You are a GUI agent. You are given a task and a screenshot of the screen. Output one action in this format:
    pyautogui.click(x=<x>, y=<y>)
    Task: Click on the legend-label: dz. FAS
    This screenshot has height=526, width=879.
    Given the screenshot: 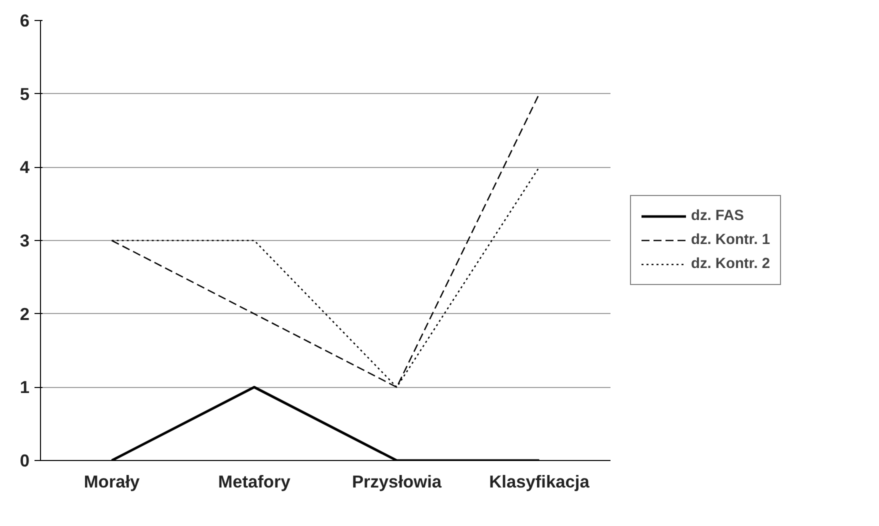 What is the action you would take?
    pyautogui.click(x=717, y=216)
    